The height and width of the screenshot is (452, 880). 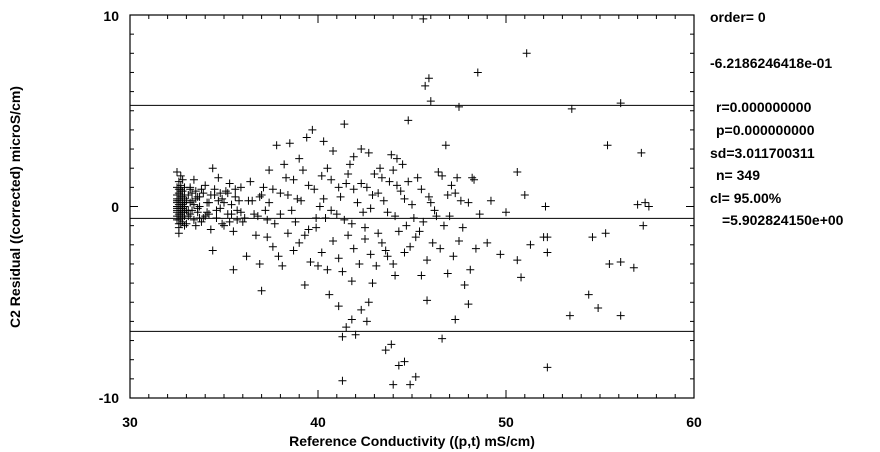 I want to click on x-axis-label: Reference Conductivity ((p,t) mS/cm), so click(x=412, y=441).